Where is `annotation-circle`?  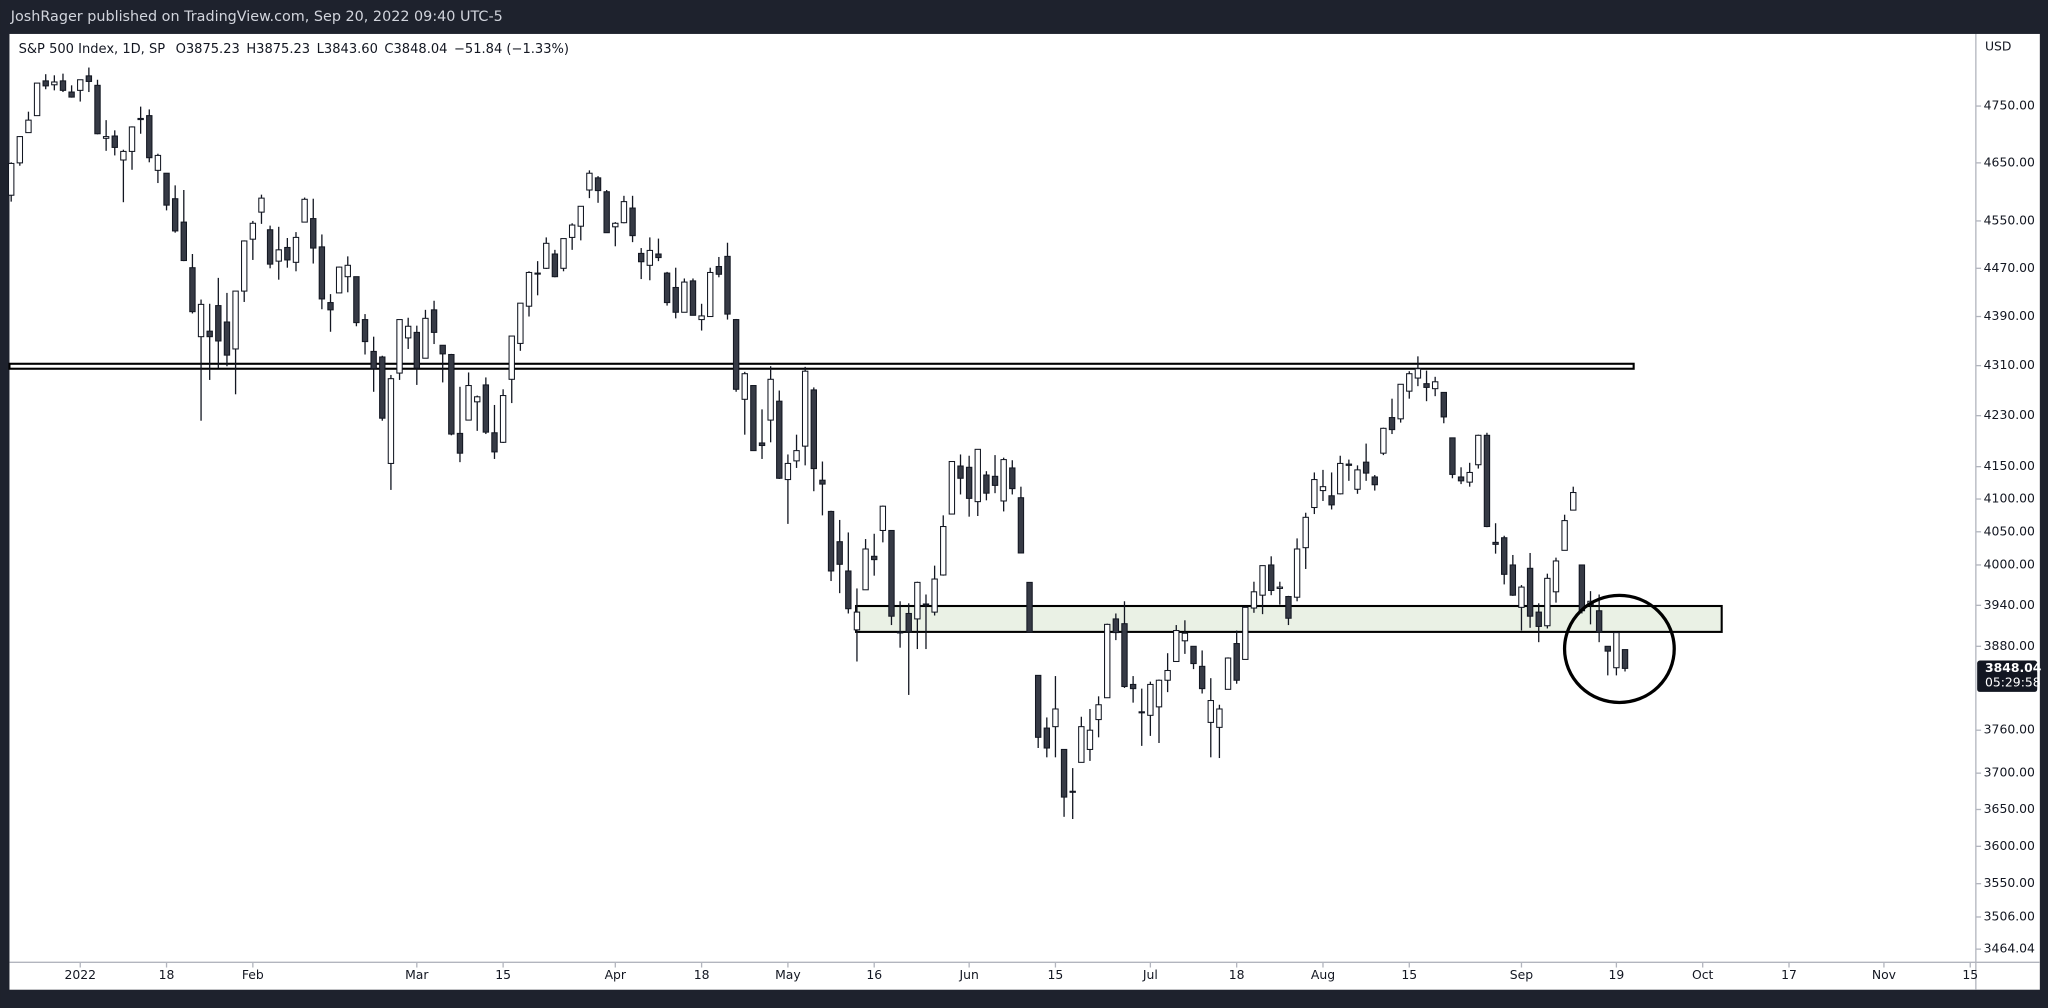 annotation-circle is located at coordinates (1619, 649).